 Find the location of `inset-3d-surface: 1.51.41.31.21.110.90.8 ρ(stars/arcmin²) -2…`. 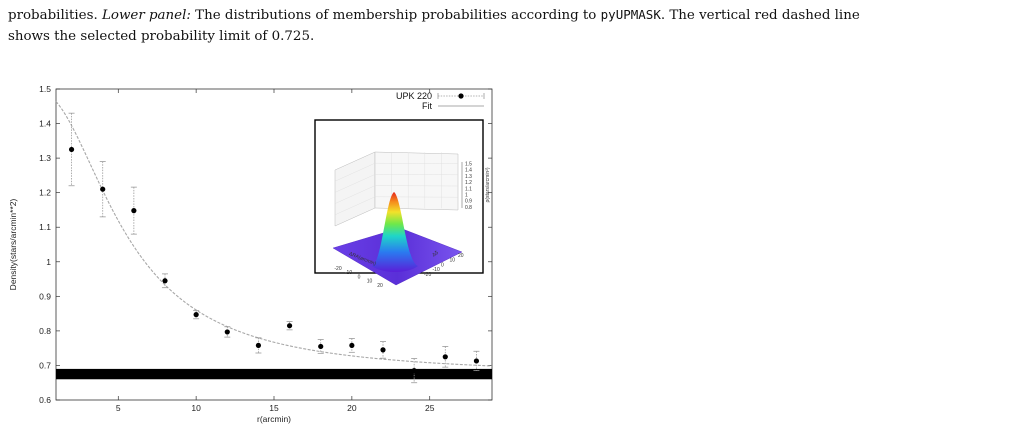

inset-3d-surface: 1.51.41.31.21.110.90.8 ρ(stars/arcmin²) -2… is located at coordinates (402, 204).